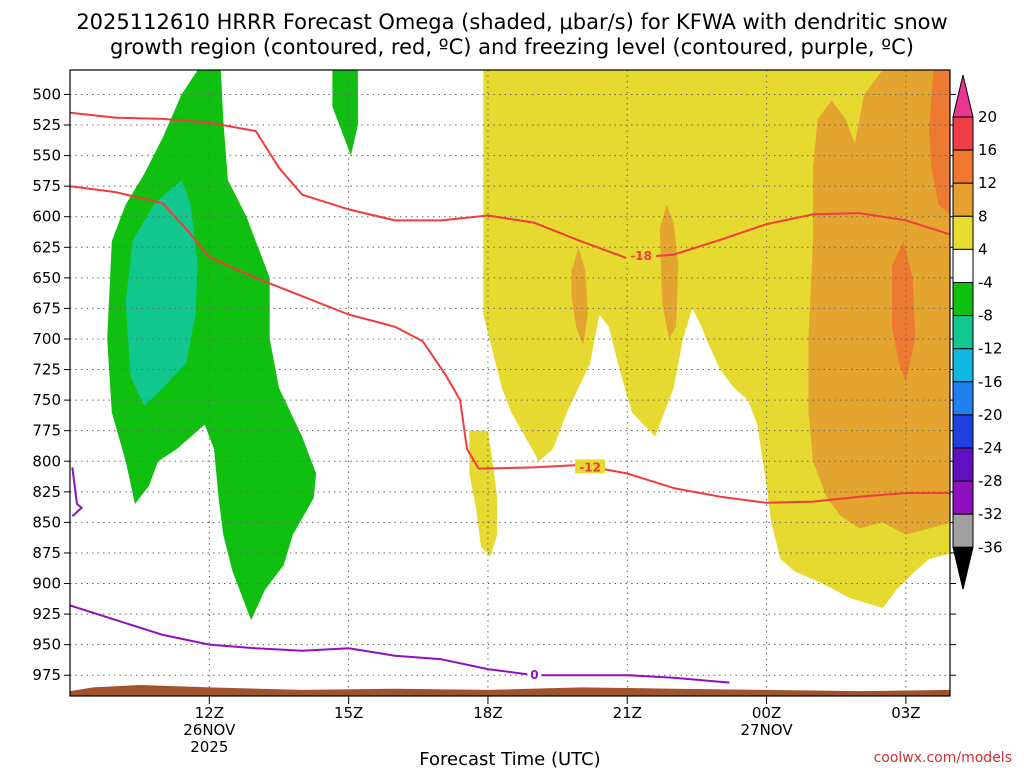 The image size is (1024, 768). Describe the element at coordinates (987, 183) in the screenshot. I see `colorbar-label: 12` at that location.